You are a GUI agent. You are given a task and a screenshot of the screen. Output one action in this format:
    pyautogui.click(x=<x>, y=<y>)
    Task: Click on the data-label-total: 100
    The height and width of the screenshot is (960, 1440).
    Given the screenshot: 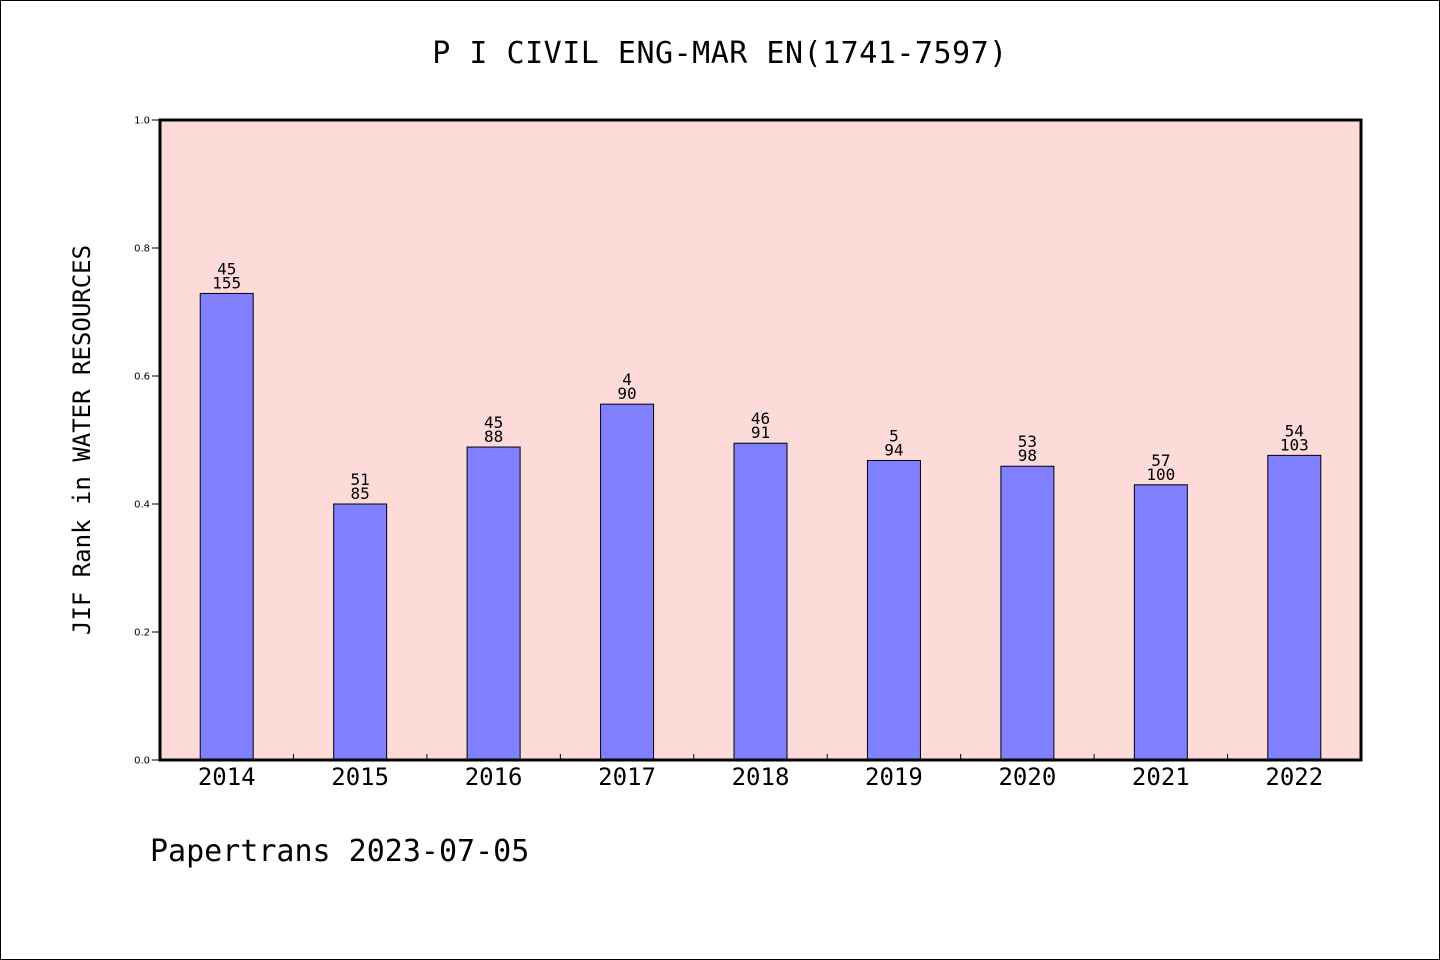 What is the action you would take?
    pyautogui.click(x=1160, y=474)
    